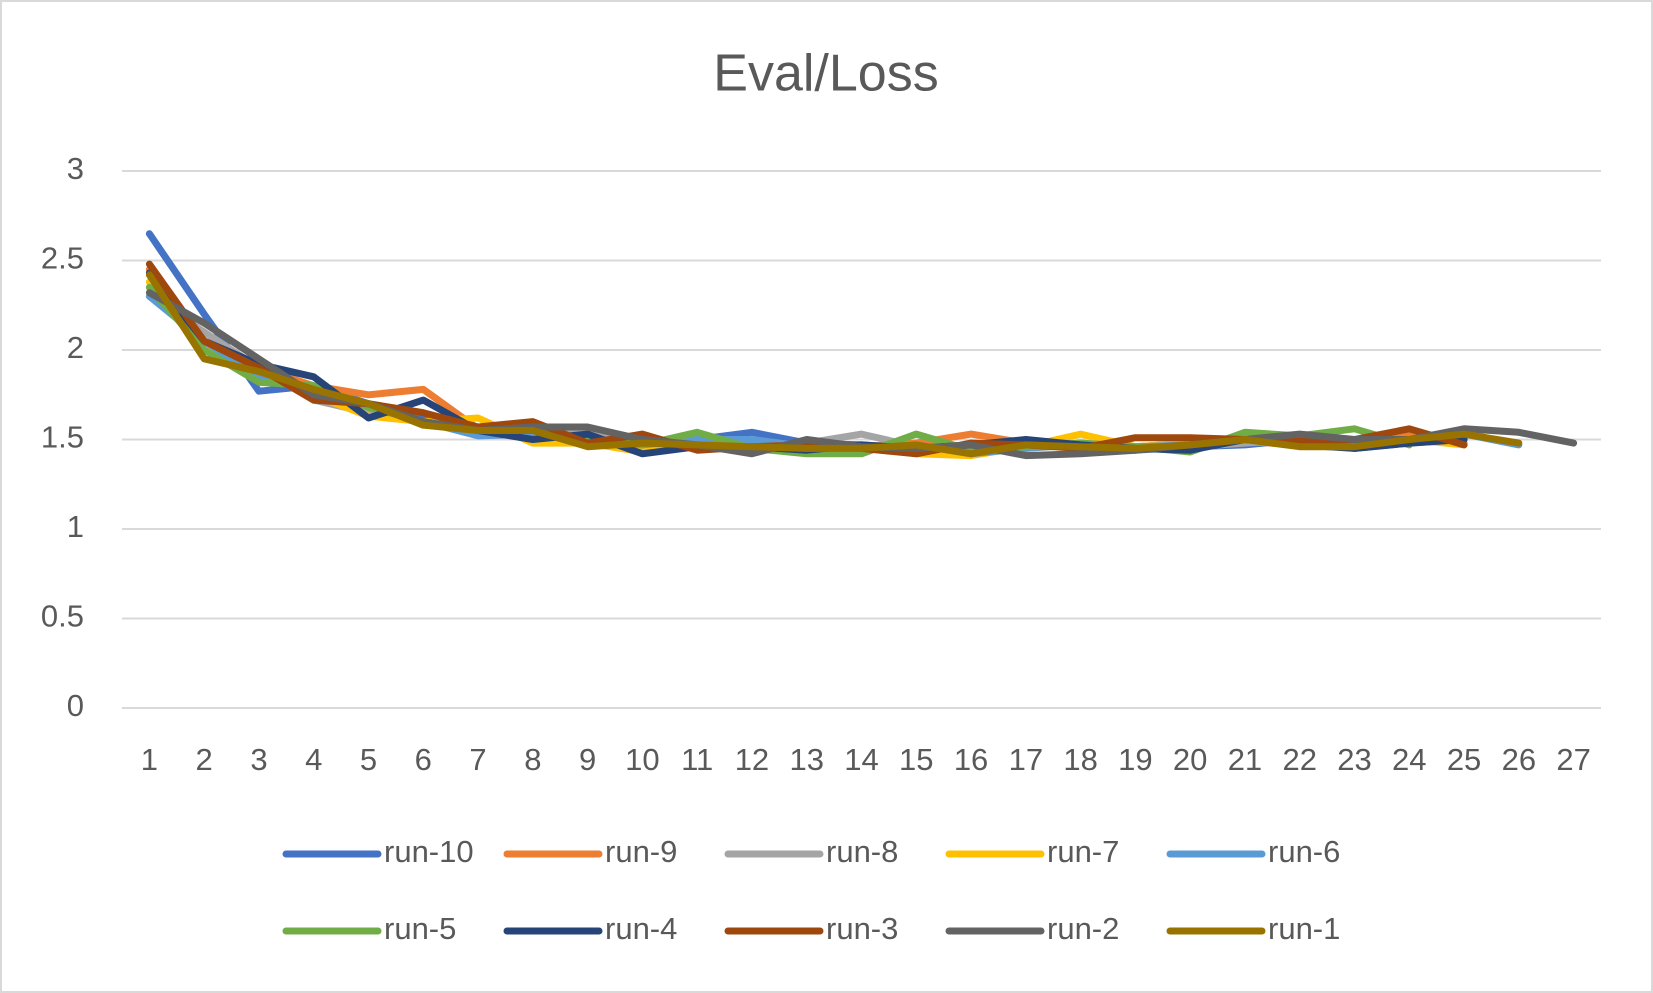  What do you see at coordinates (1135, 759) in the screenshot?
I see `x-tick-label: 19` at bounding box center [1135, 759].